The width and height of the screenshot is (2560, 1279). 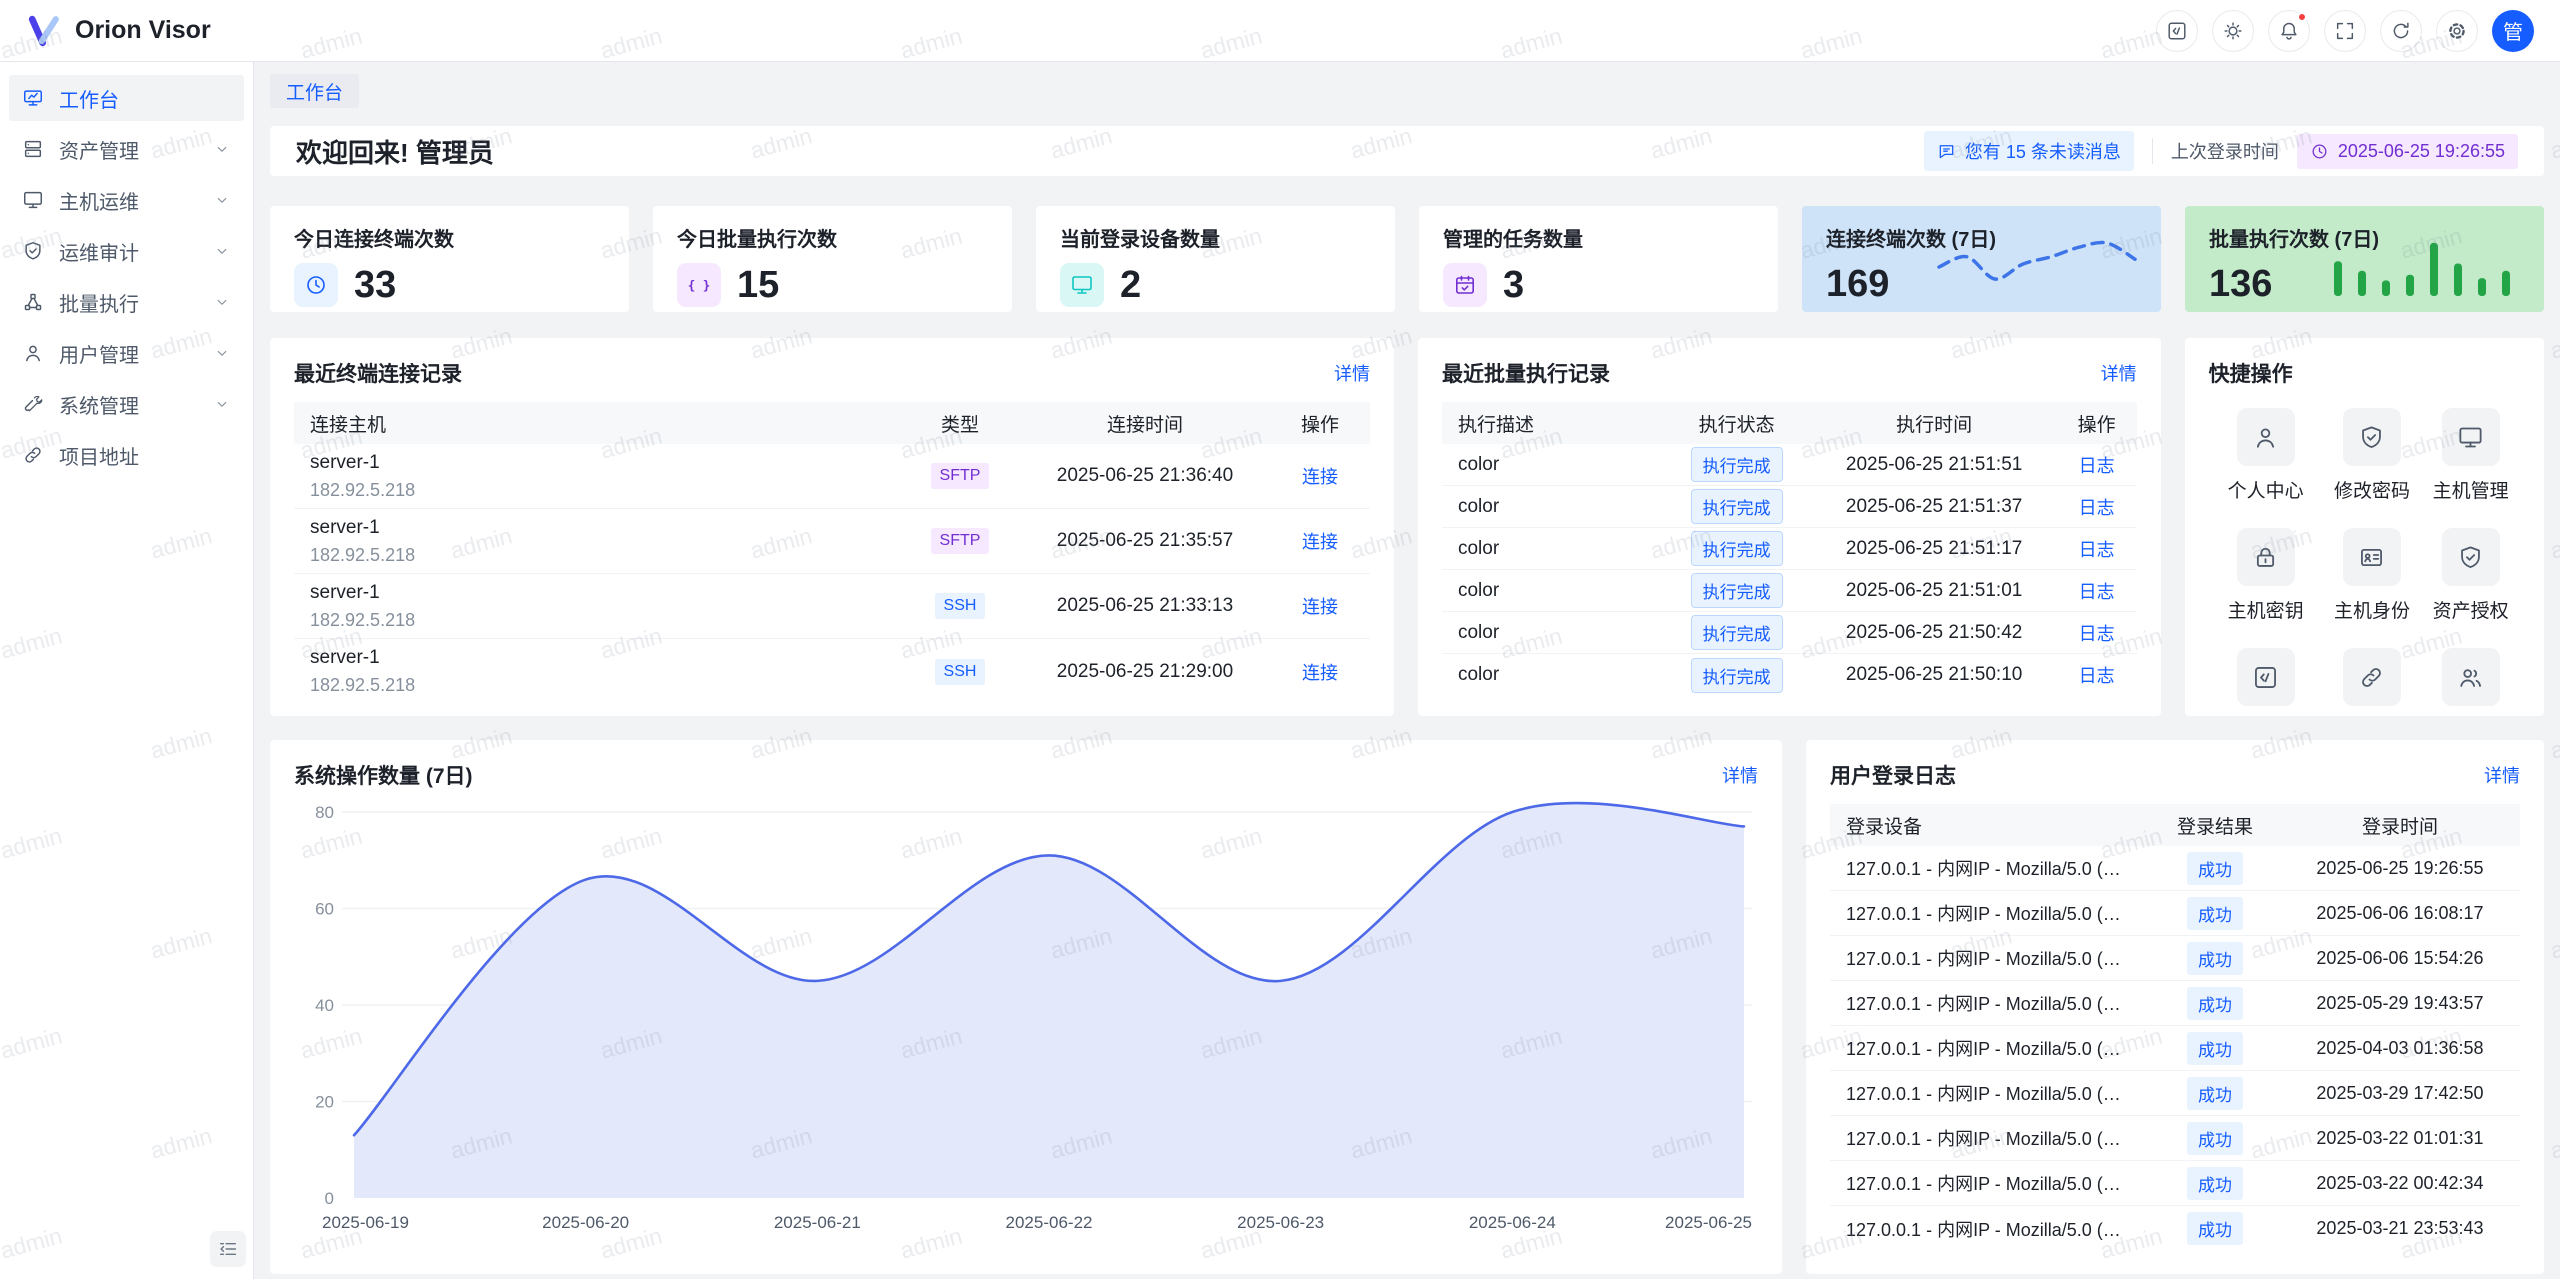 What do you see at coordinates (1215, 259) in the screenshot?
I see `stat-card-current-login-devices: 当前登录设备数量 2` at bounding box center [1215, 259].